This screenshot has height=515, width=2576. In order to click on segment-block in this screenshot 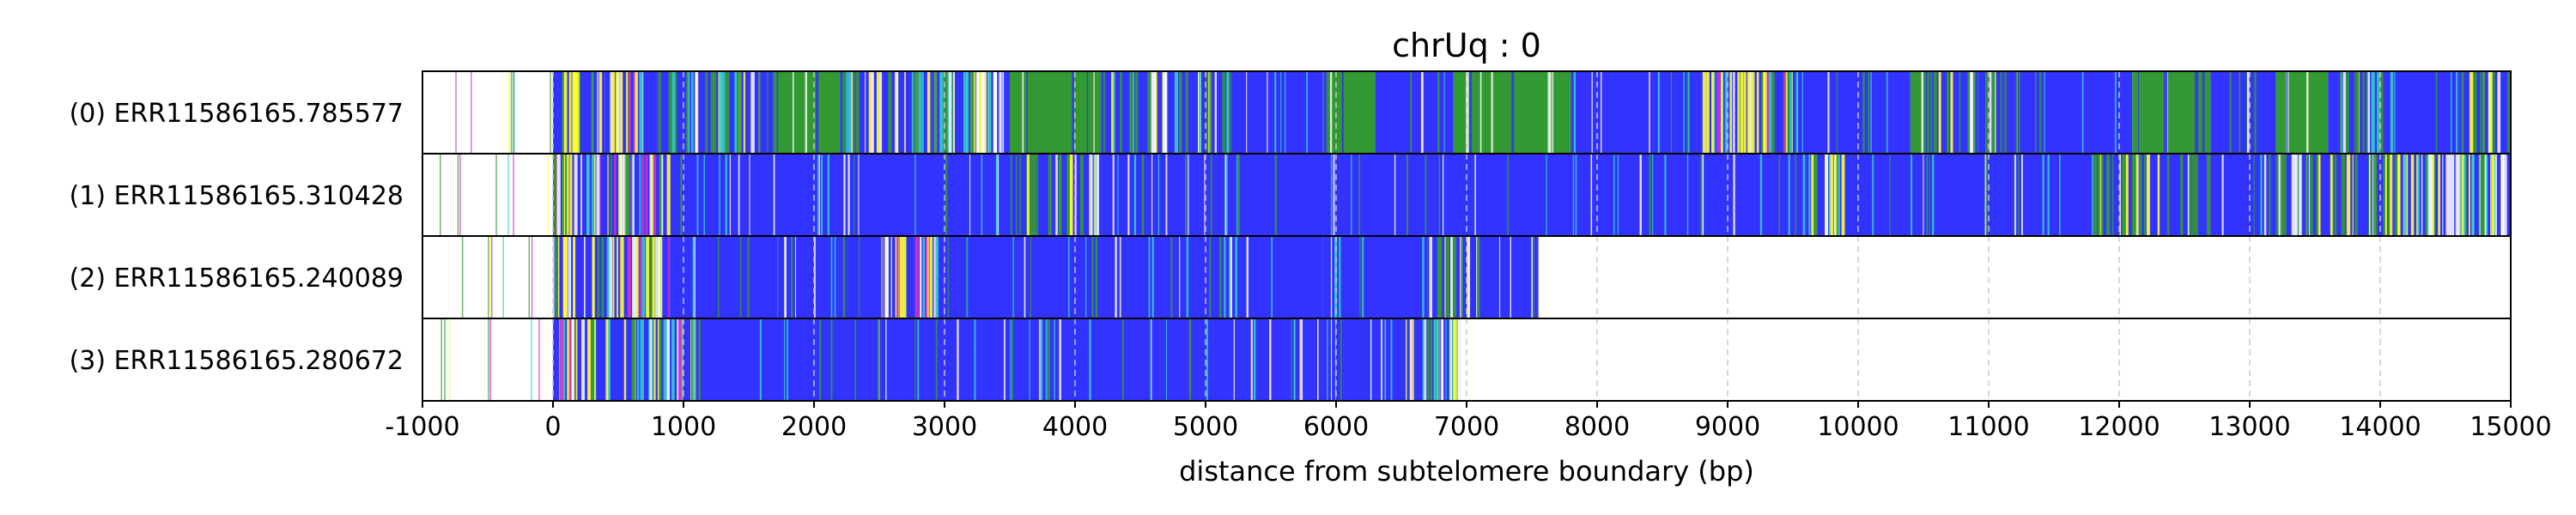, I will do `click(1415, 112)`.